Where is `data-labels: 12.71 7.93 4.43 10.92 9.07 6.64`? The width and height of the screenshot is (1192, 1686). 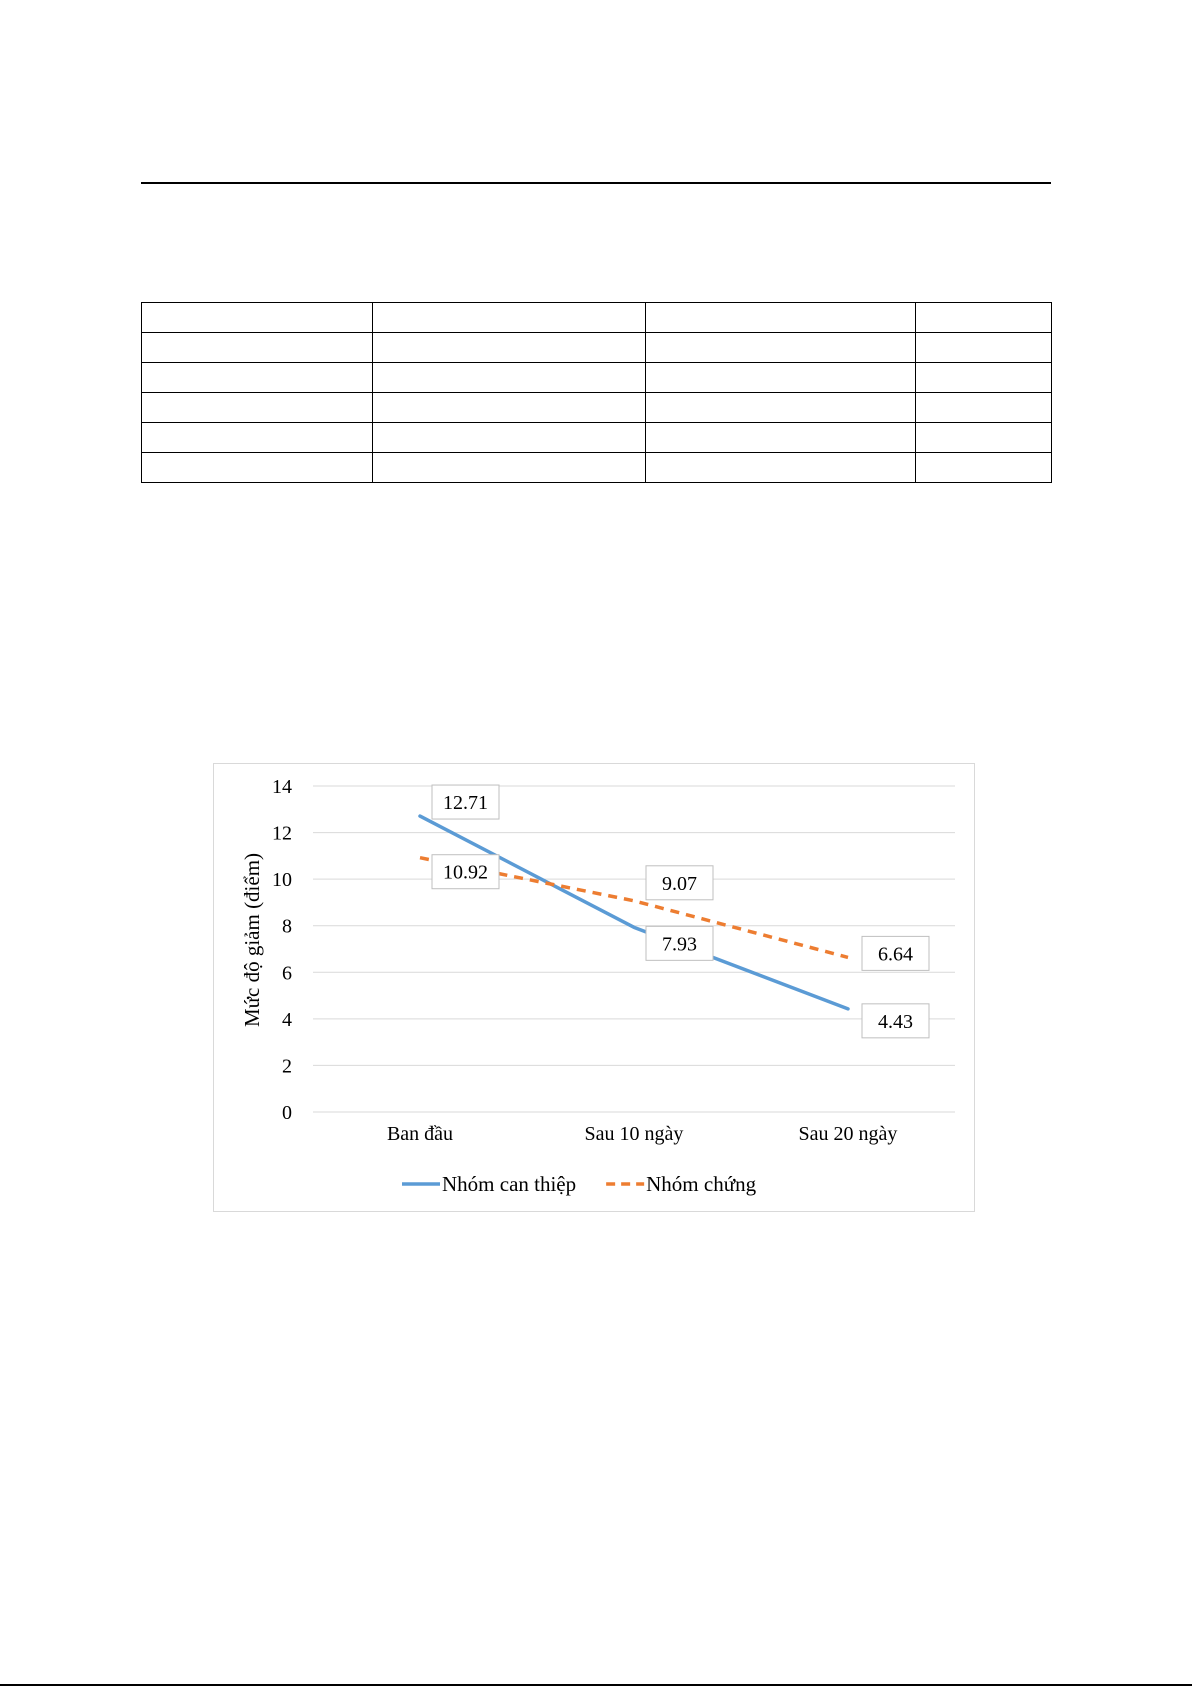
data-labels: 12.71 7.93 4.43 10.92 9.07 6.64 is located at coordinates (680, 911).